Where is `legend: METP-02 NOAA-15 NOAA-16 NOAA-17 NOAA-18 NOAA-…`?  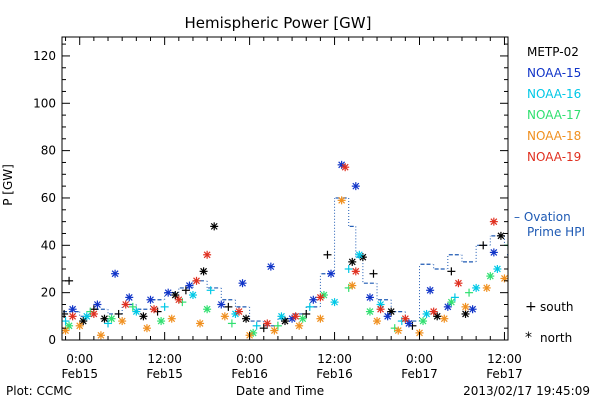
legend: METP-02 NOAA-15 NOAA-16 NOAA-17 NOAA-18 NOAA-… is located at coordinates (549, 195).